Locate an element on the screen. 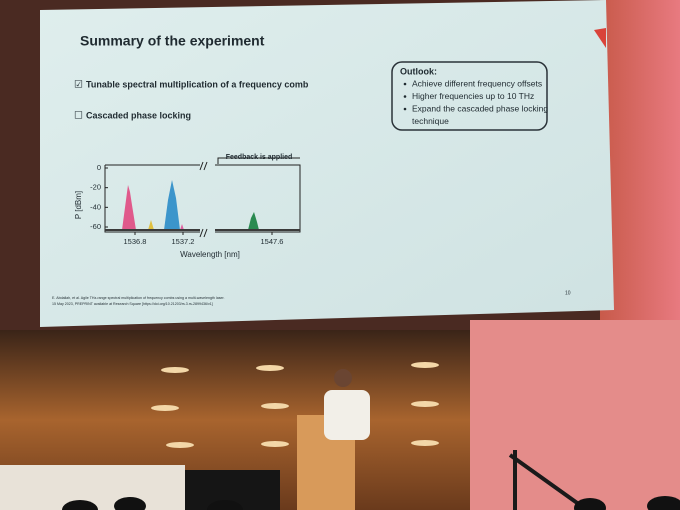  checkbox-checked: ☑ is located at coordinates (78, 85).